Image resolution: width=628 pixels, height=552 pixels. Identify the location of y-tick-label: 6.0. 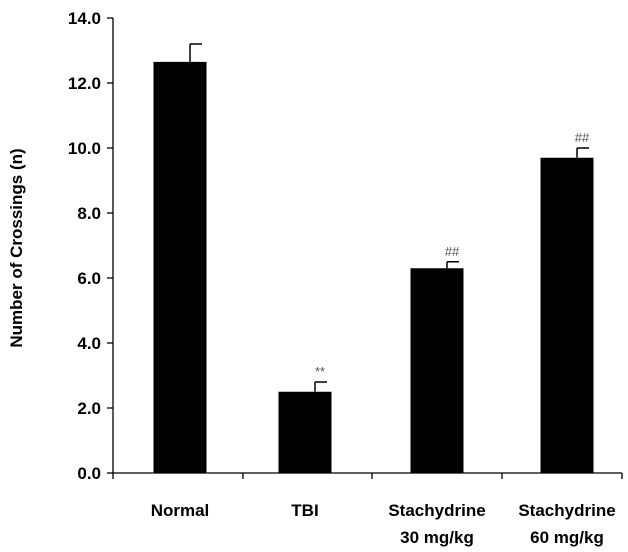
(89, 278).